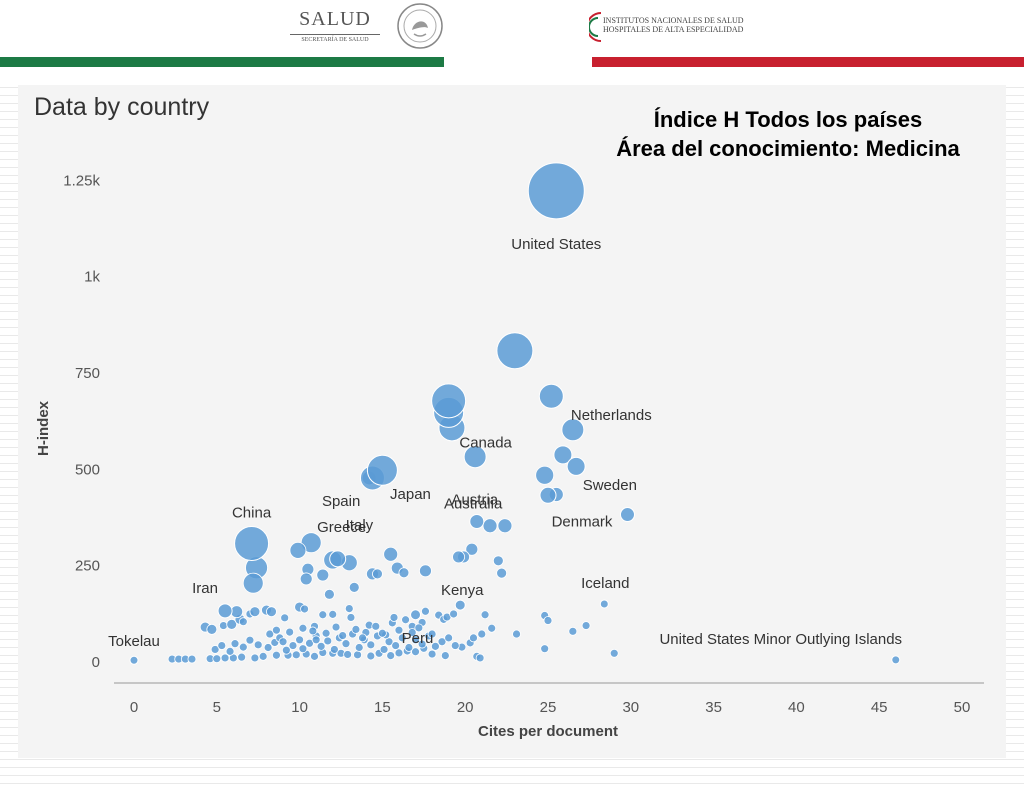 The height and width of the screenshot is (786, 1024). What do you see at coordinates (222, 62) in the screenshot?
I see `green-header-bar` at bounding box center [222, 62].